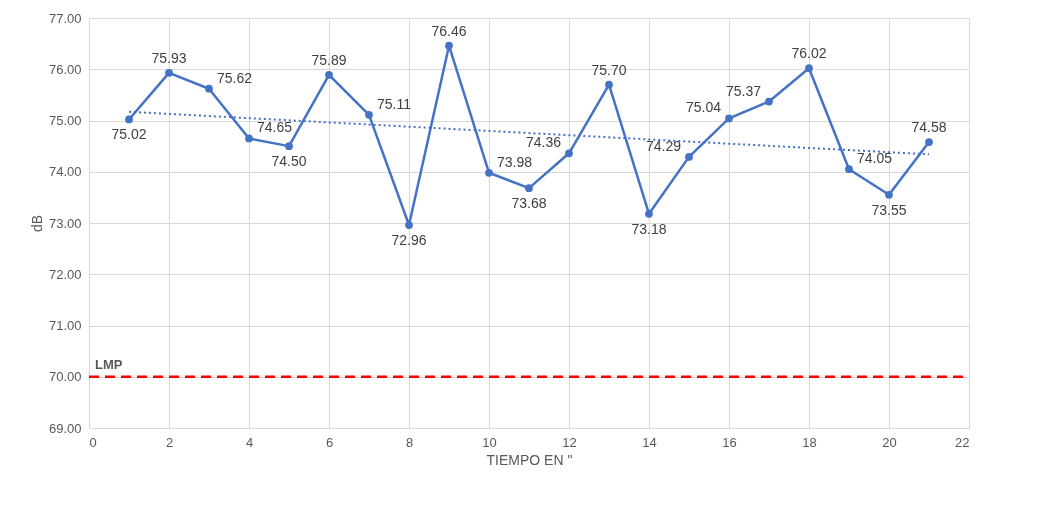  I want to click on x-tick-label: 14, so click(649, 442).